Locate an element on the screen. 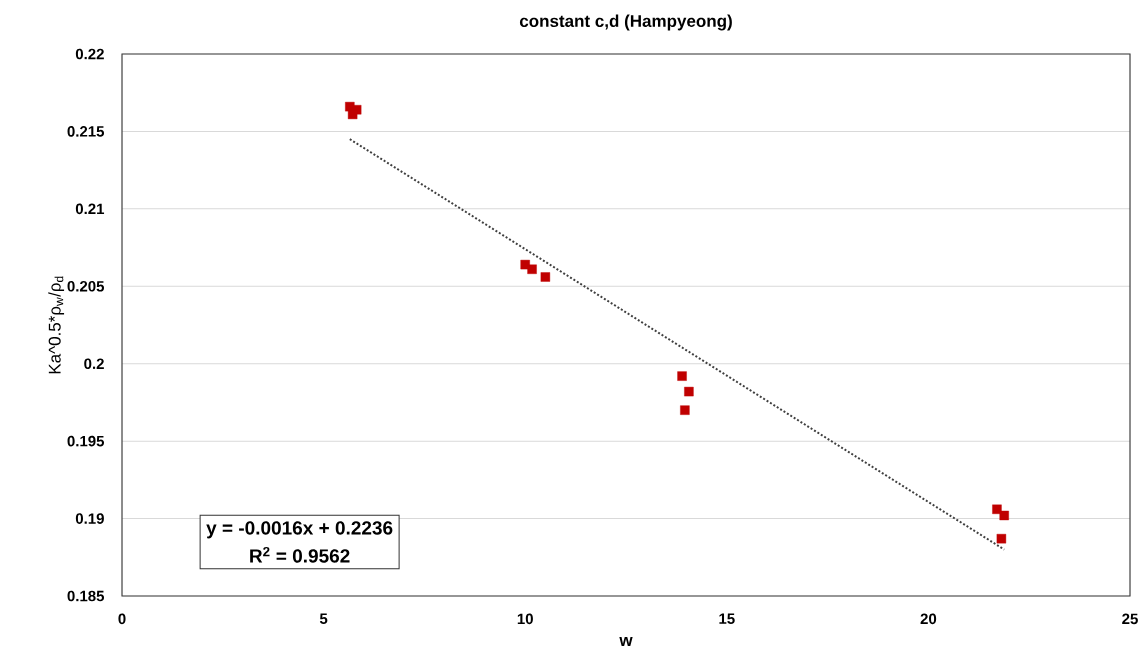  annotation: y = -0.0016x + 0.2236 is located at coordinates (299, 530).